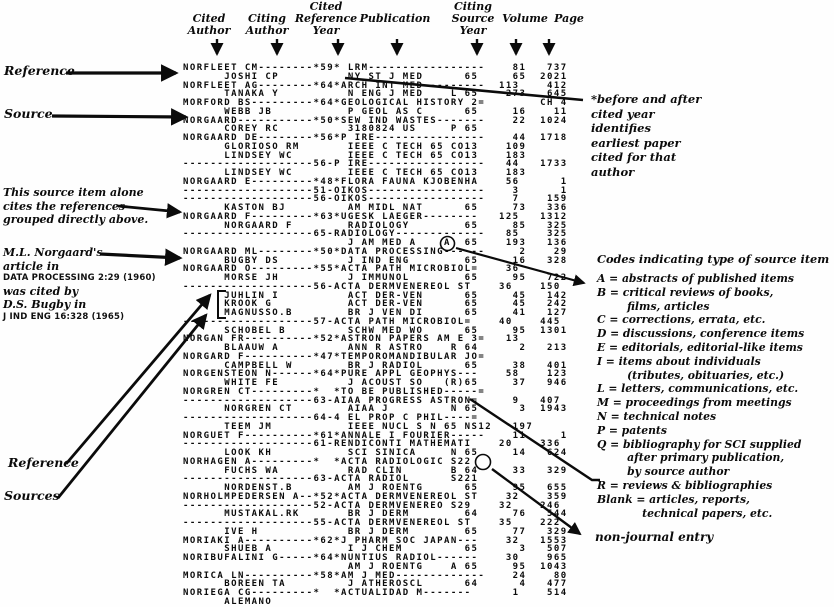 The image size is (834, 607). I want to click on note-line: author, so click(613, 171).